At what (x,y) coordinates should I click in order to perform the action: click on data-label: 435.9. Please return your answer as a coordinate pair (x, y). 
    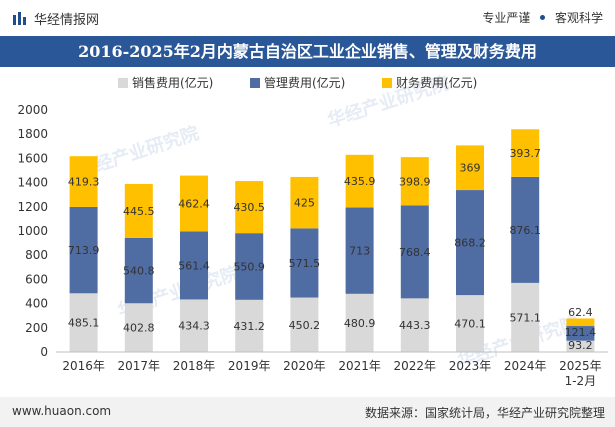
    Looking at the image, I should click on (360, 181).